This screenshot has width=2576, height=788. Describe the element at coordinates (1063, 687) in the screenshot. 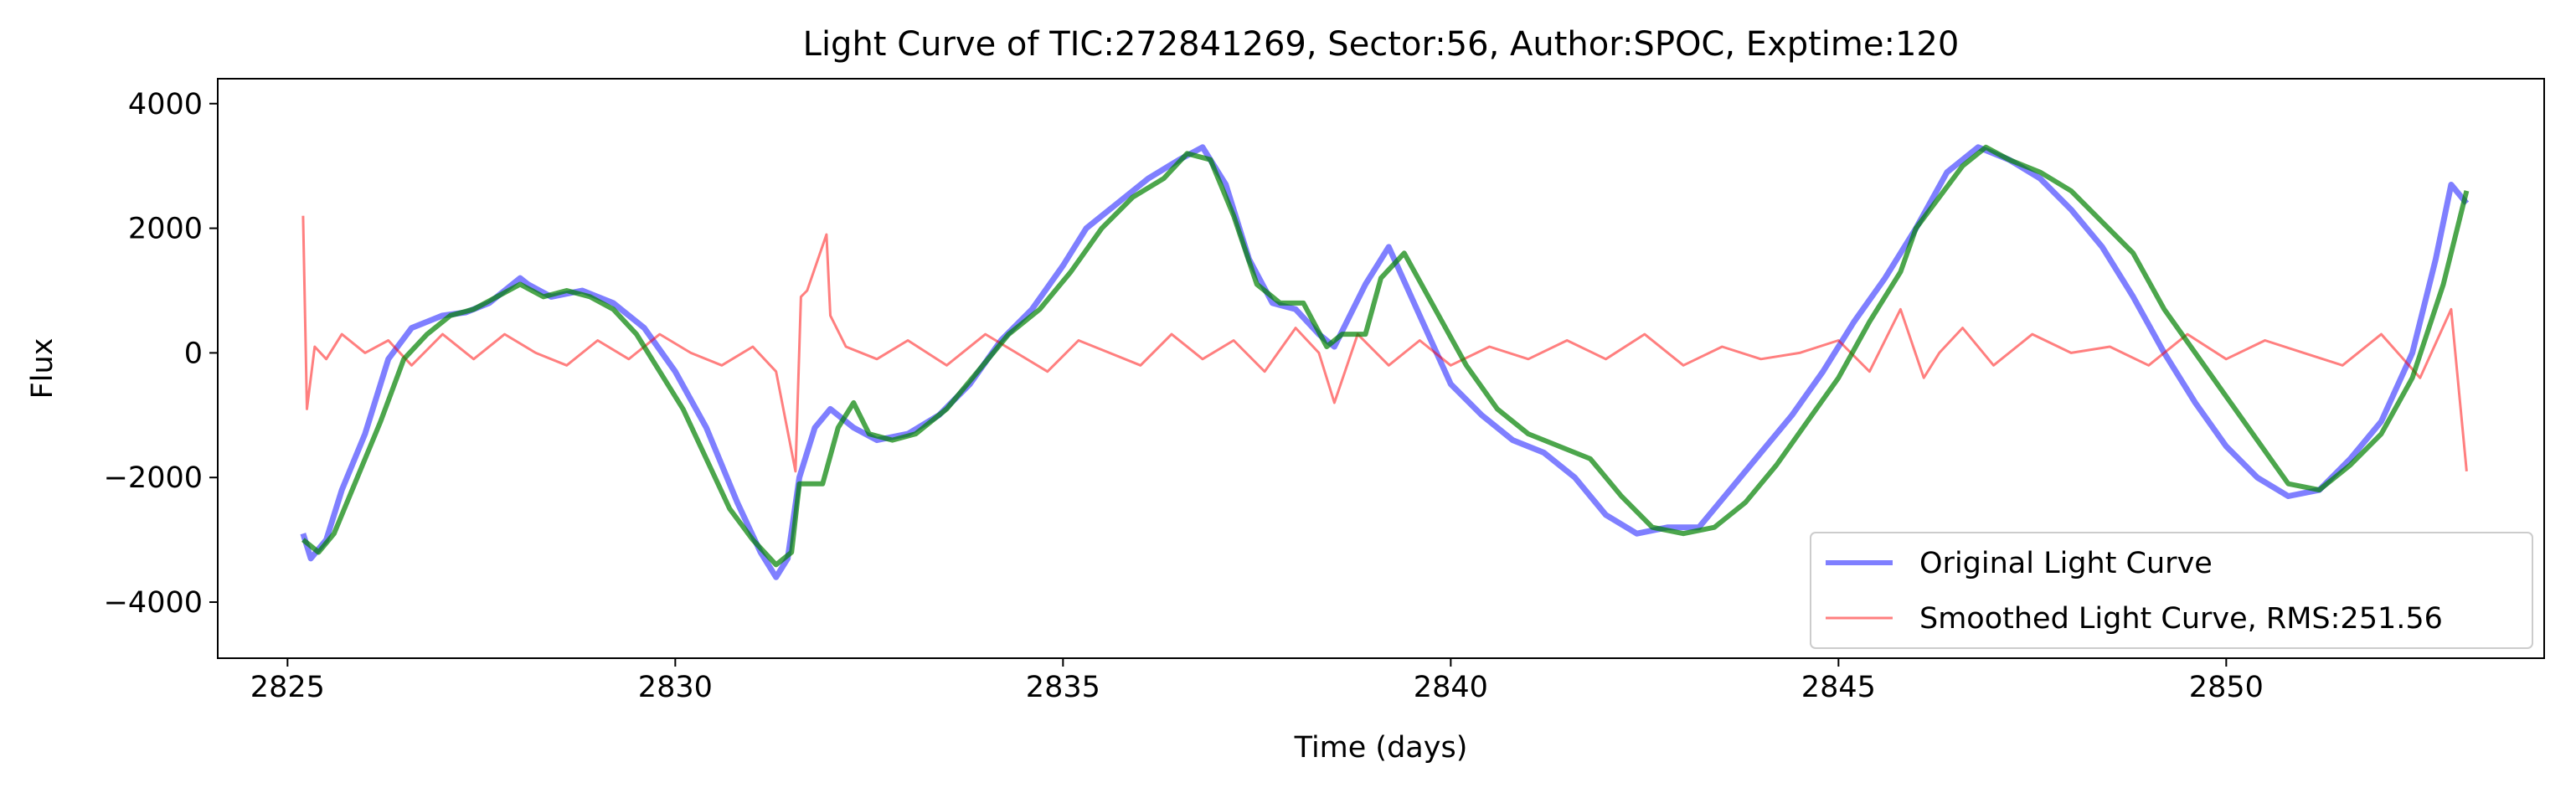

I see `x-tick-label: 2835` at that location.